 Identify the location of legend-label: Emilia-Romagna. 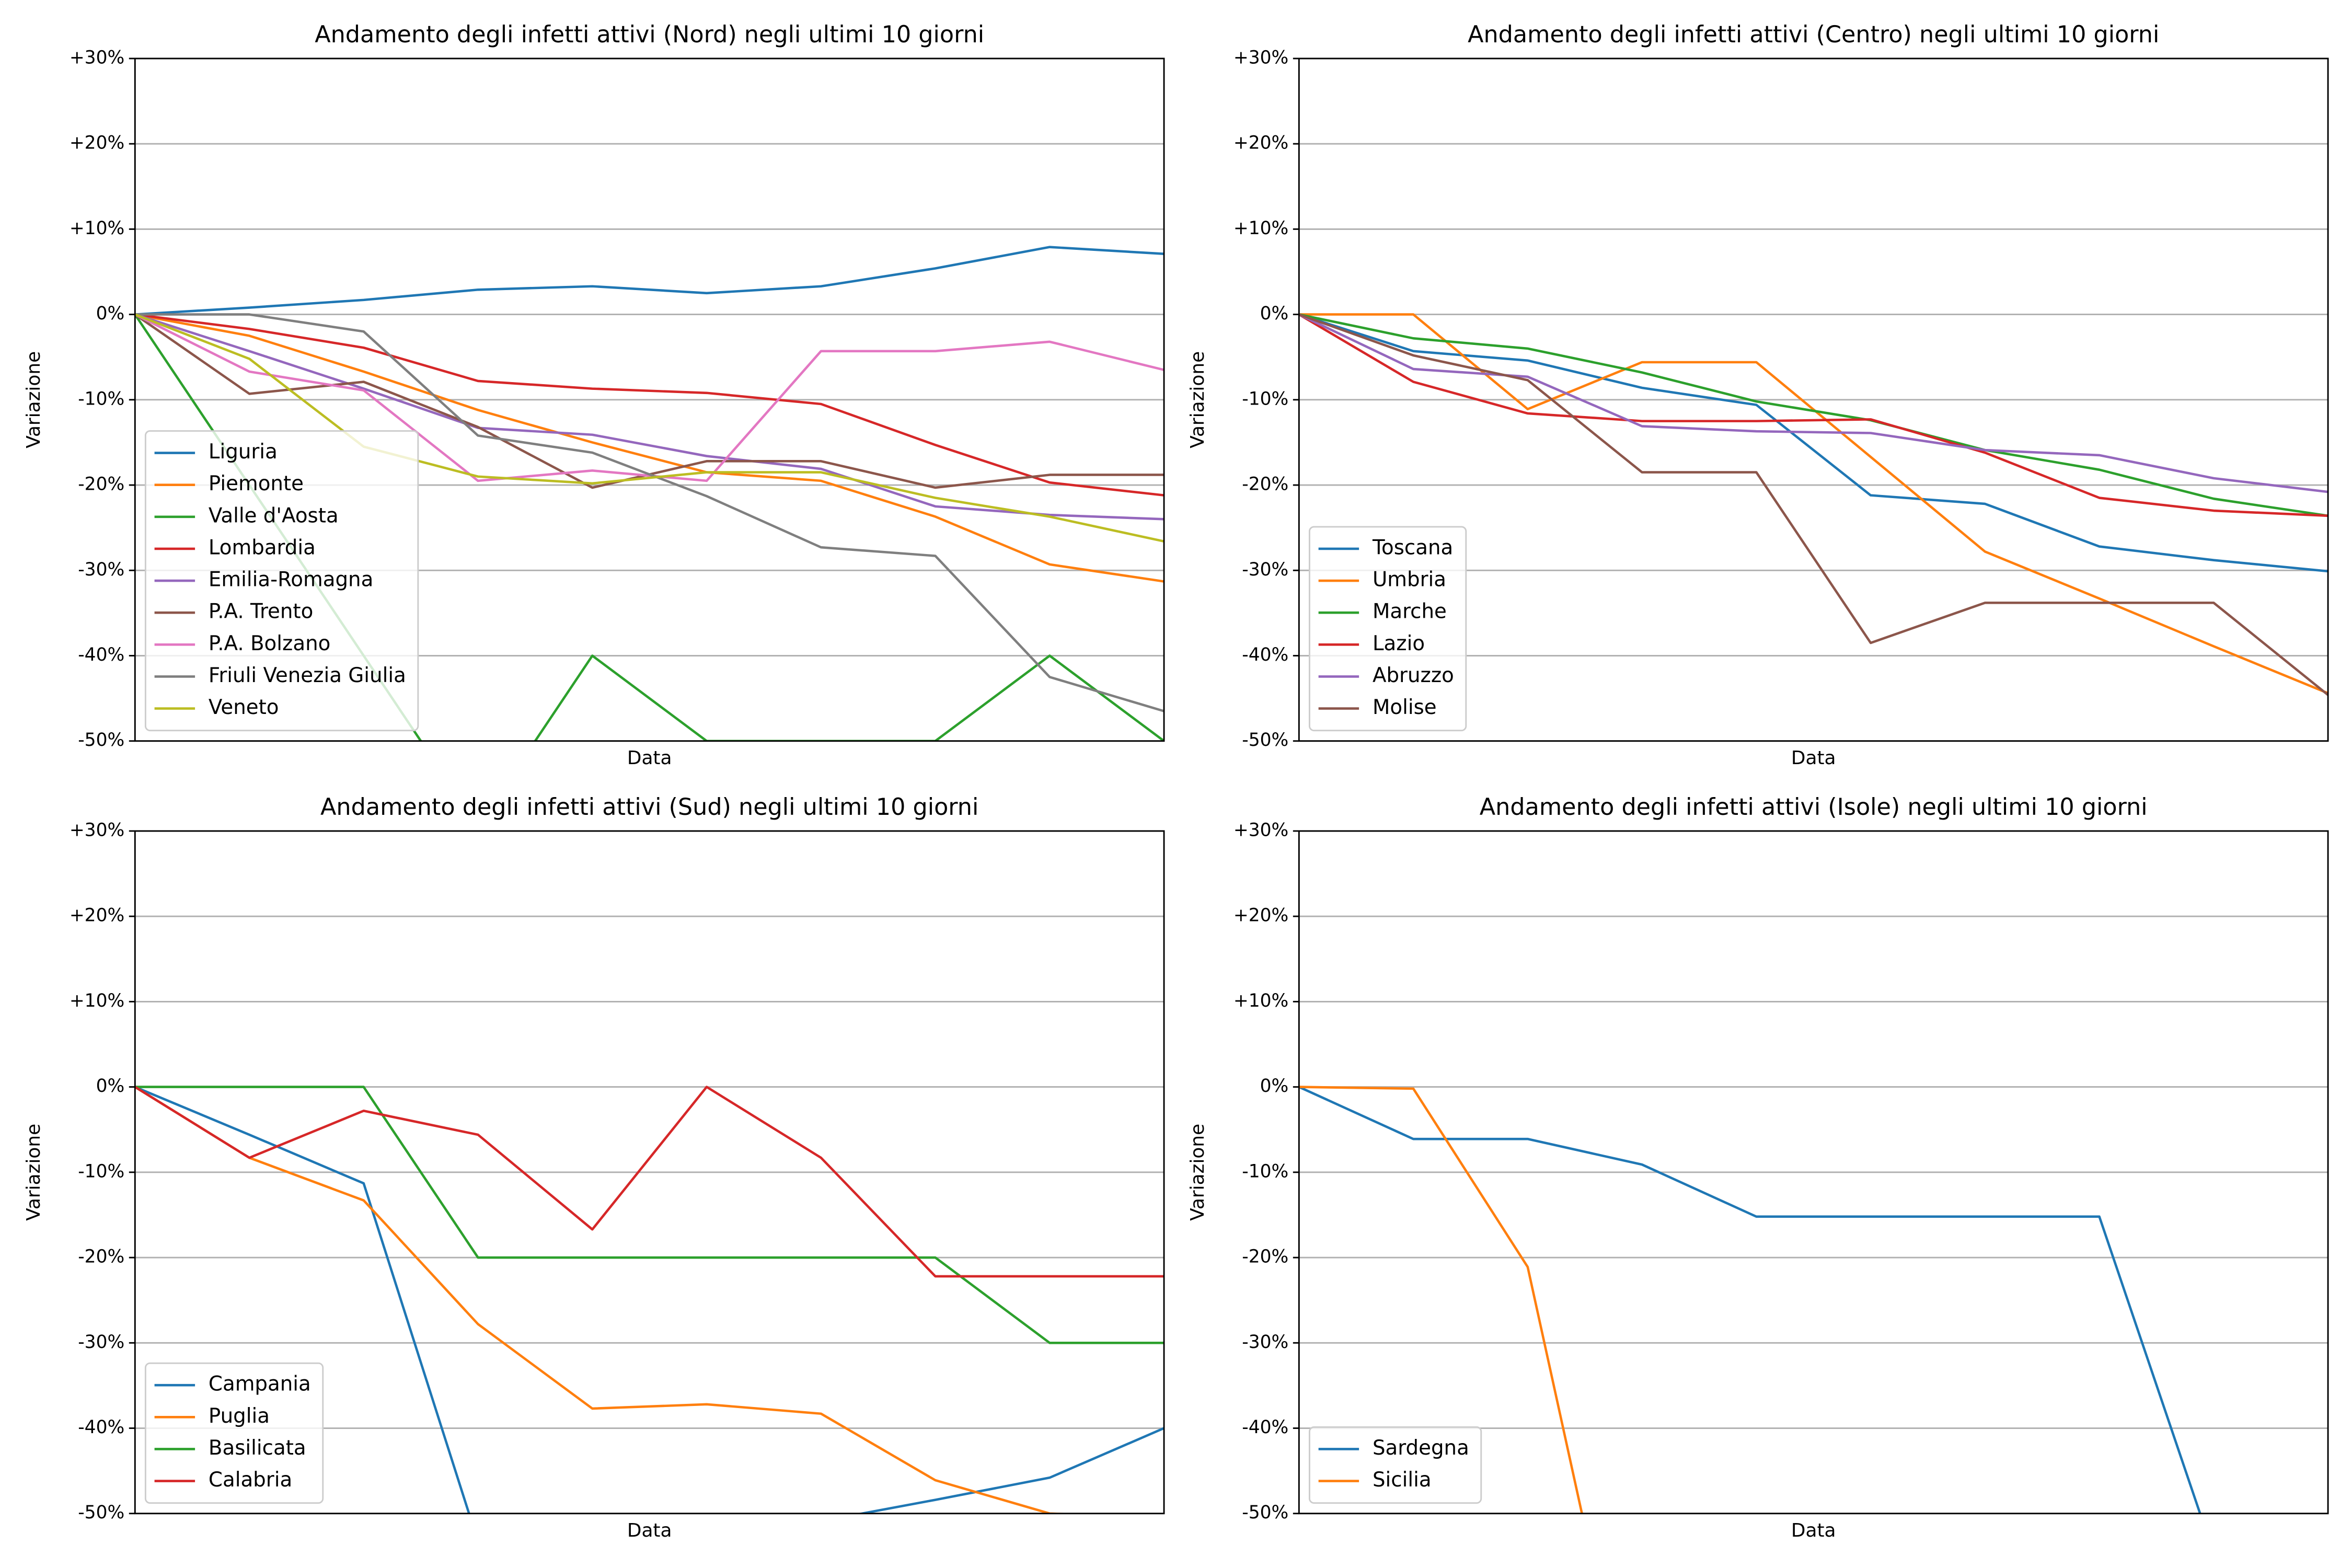
(291, 580).